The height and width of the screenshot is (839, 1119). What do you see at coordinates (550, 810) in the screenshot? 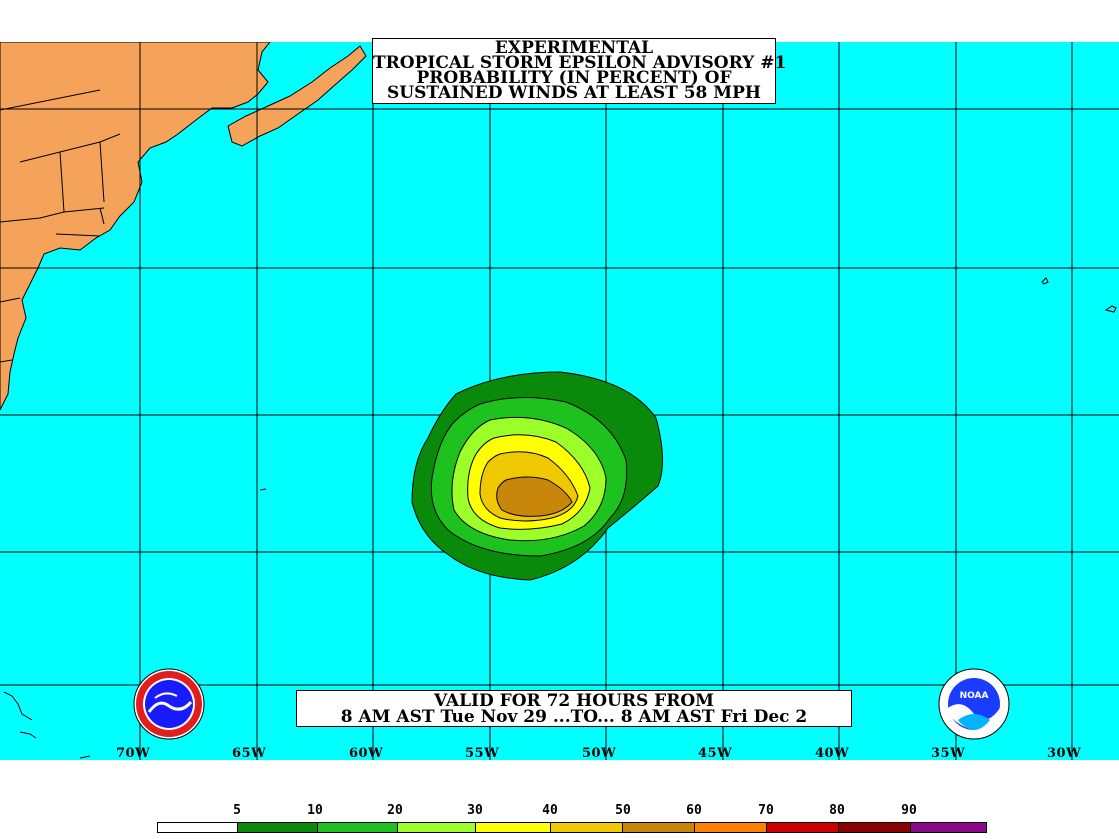
I see `legend-tick-40: 40` at bounding box center [550, 810].